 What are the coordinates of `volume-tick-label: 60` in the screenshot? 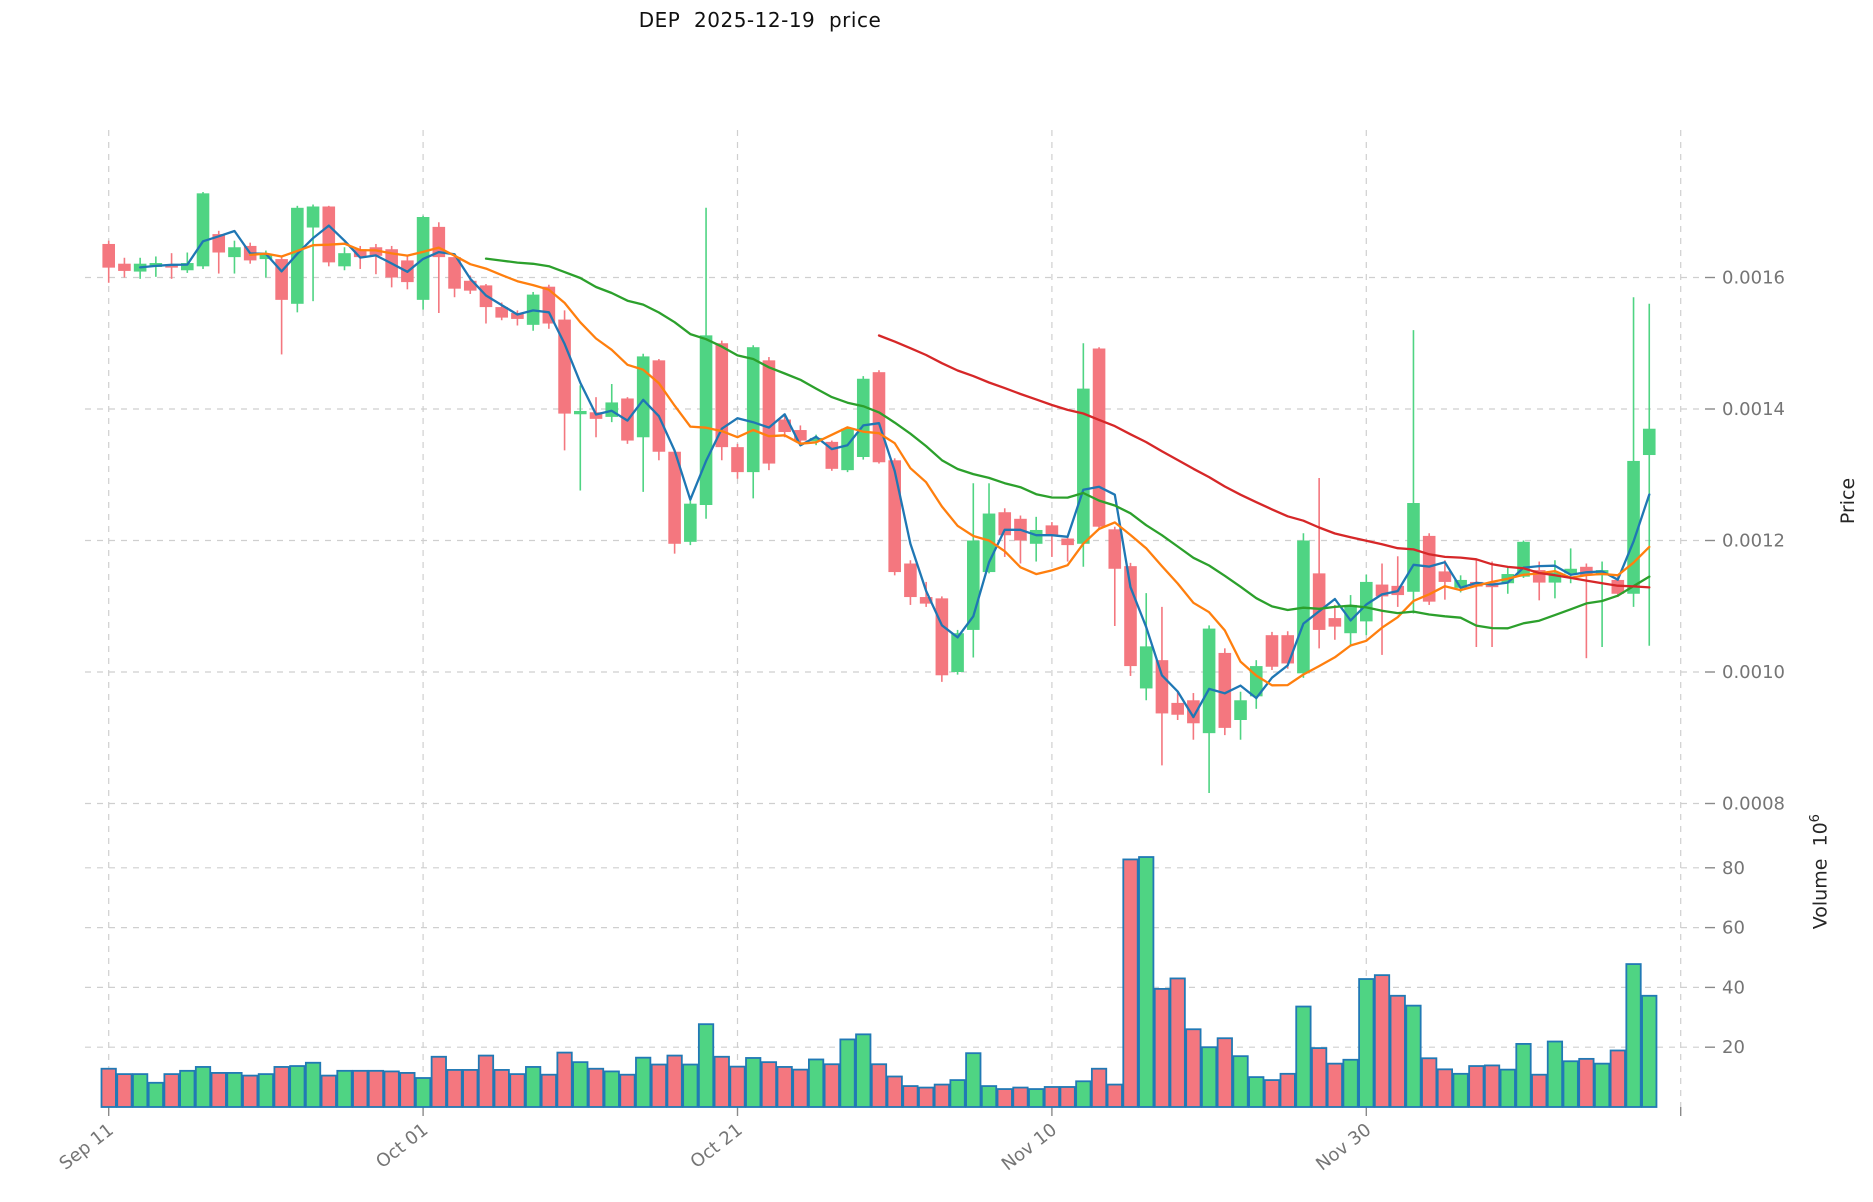 It's located at (1733, 928).